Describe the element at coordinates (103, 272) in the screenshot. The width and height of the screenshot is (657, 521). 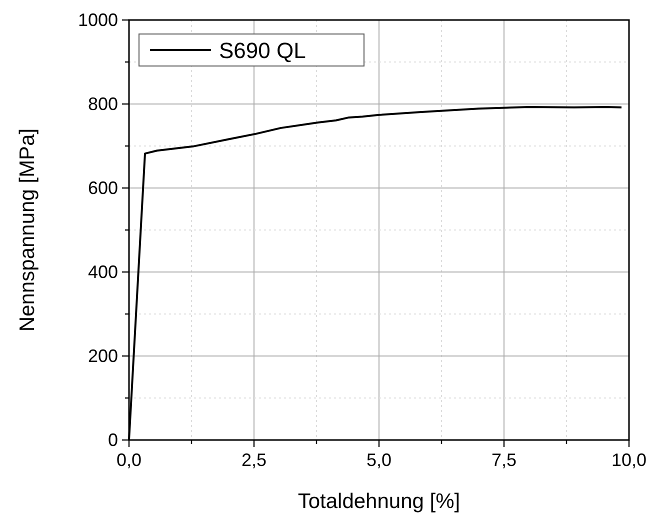
I see `y-tick-label: 400` at that location.